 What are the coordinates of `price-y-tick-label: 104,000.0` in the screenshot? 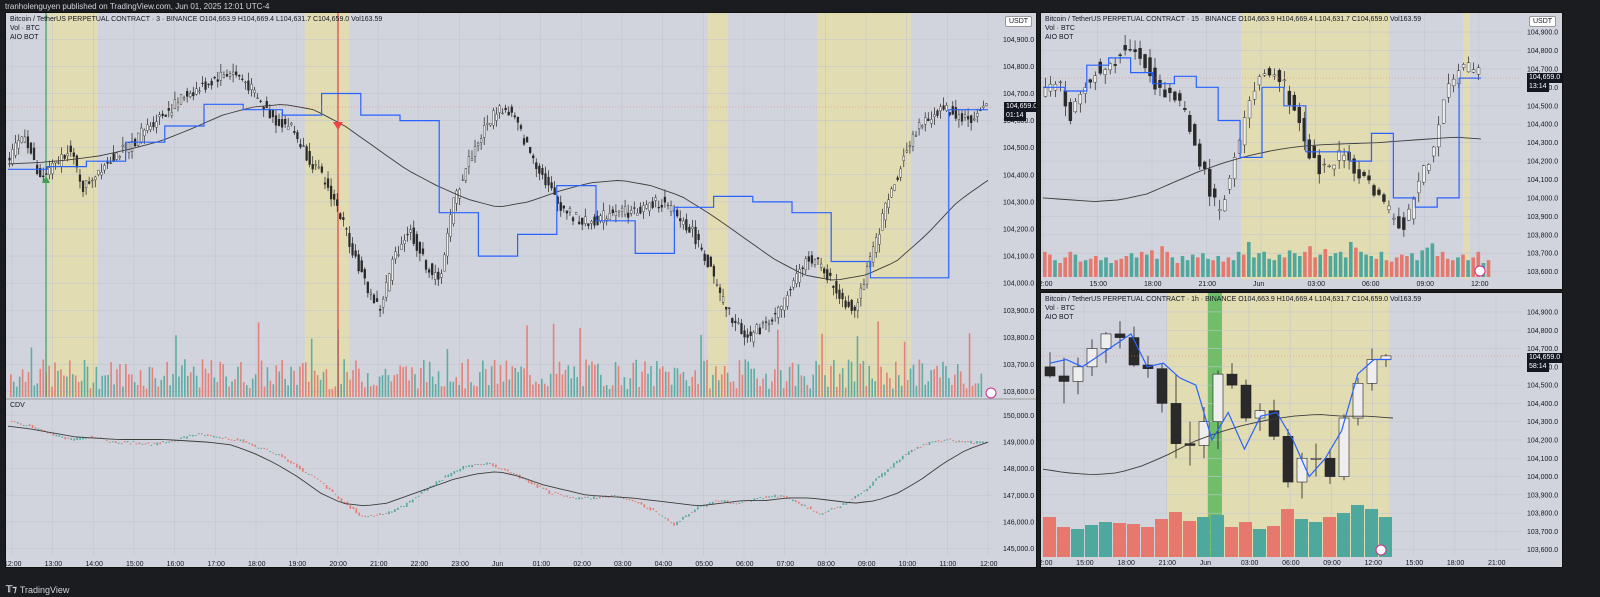 It's located at (1542, 198).